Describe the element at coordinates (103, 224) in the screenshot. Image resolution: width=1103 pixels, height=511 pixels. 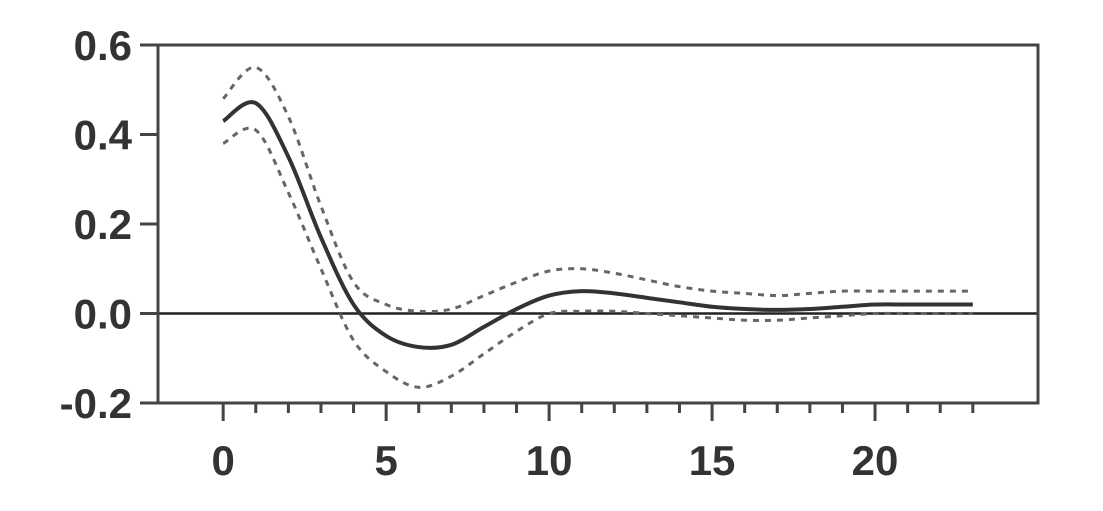
I see `y-tick-label: 0.2` at that location.